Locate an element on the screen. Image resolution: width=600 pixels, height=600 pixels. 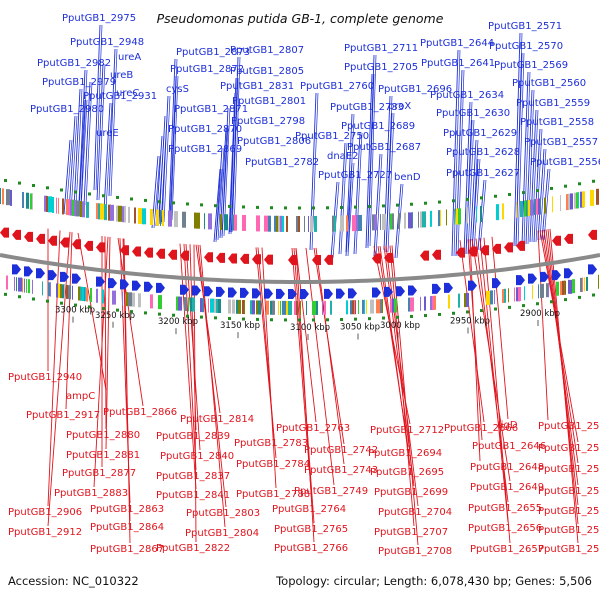
gene-label-pputgb1-2867: PputGB1_2867 is located at coordinates (127, 549).